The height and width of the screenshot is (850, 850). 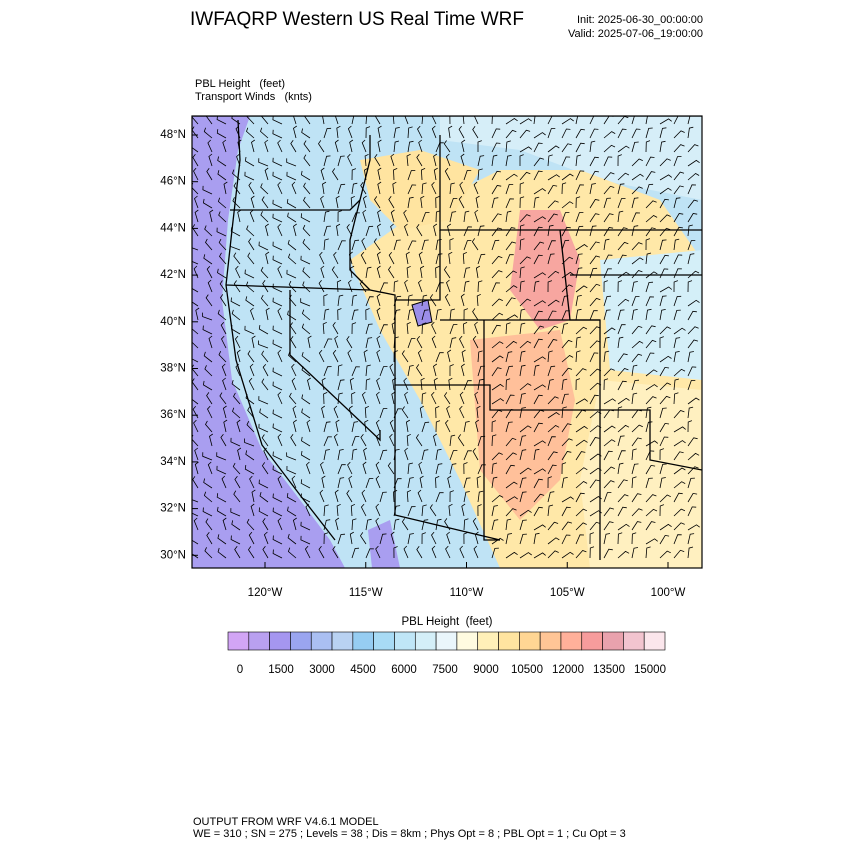 What do you see at coordinates (268, 342) in the screenshot?
I see `ocean-region` at bounding box center [268, 342].